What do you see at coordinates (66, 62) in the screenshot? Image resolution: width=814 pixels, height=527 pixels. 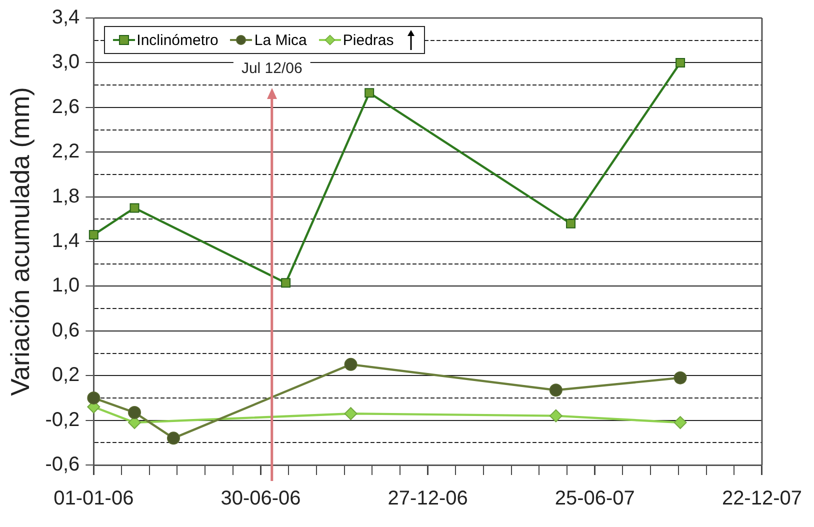 I see `y-tick-label: 3,0` at bounding box center [66, 62].